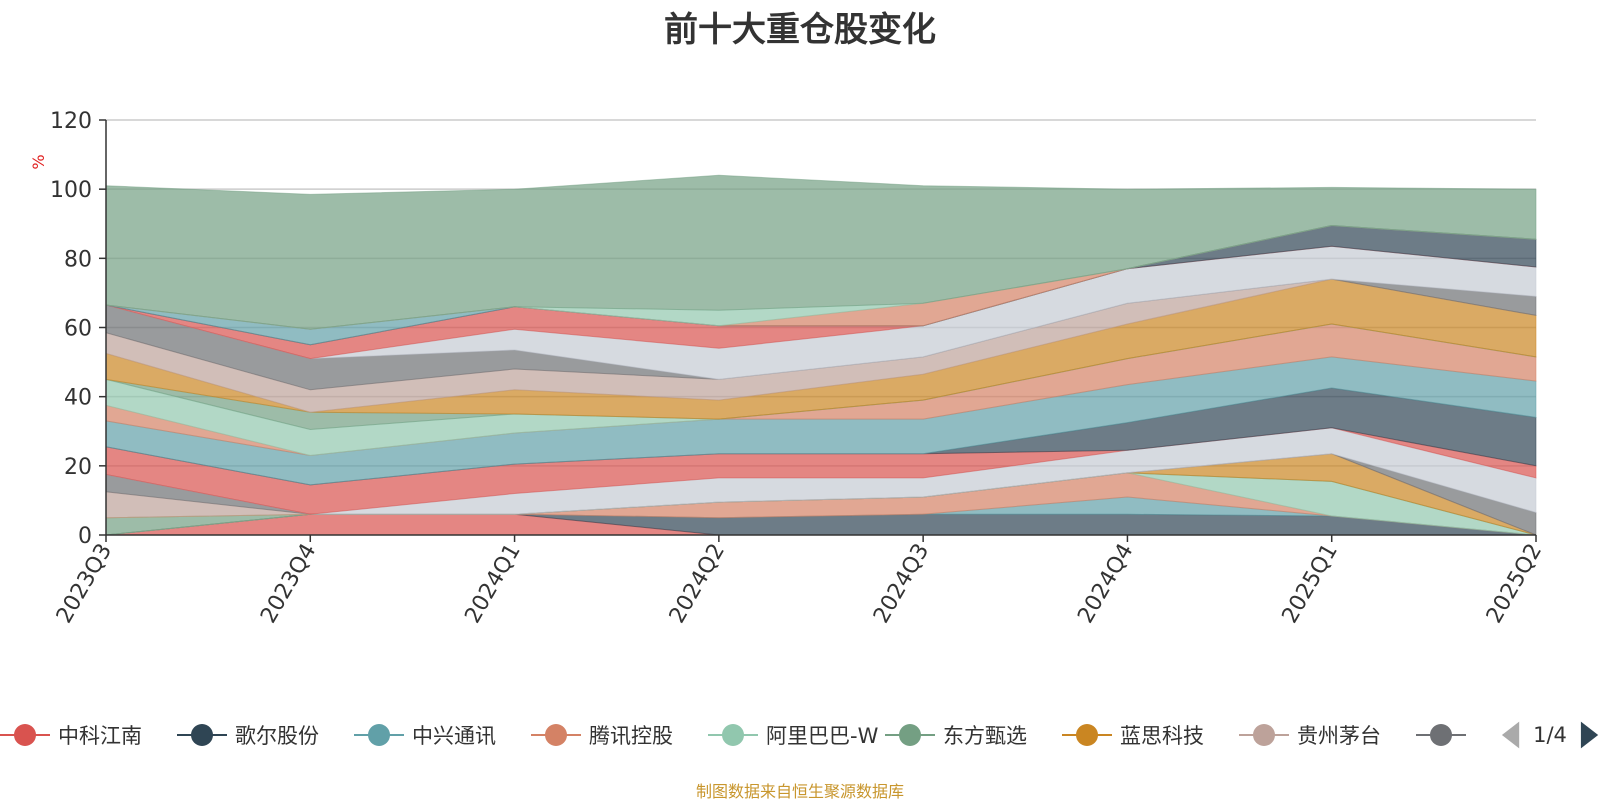 The width and height of the screenshot is (1600, 802). Describe the element at coordinates (78, 467) in the screenshot. I see `y-tick-label: 20` at that location.